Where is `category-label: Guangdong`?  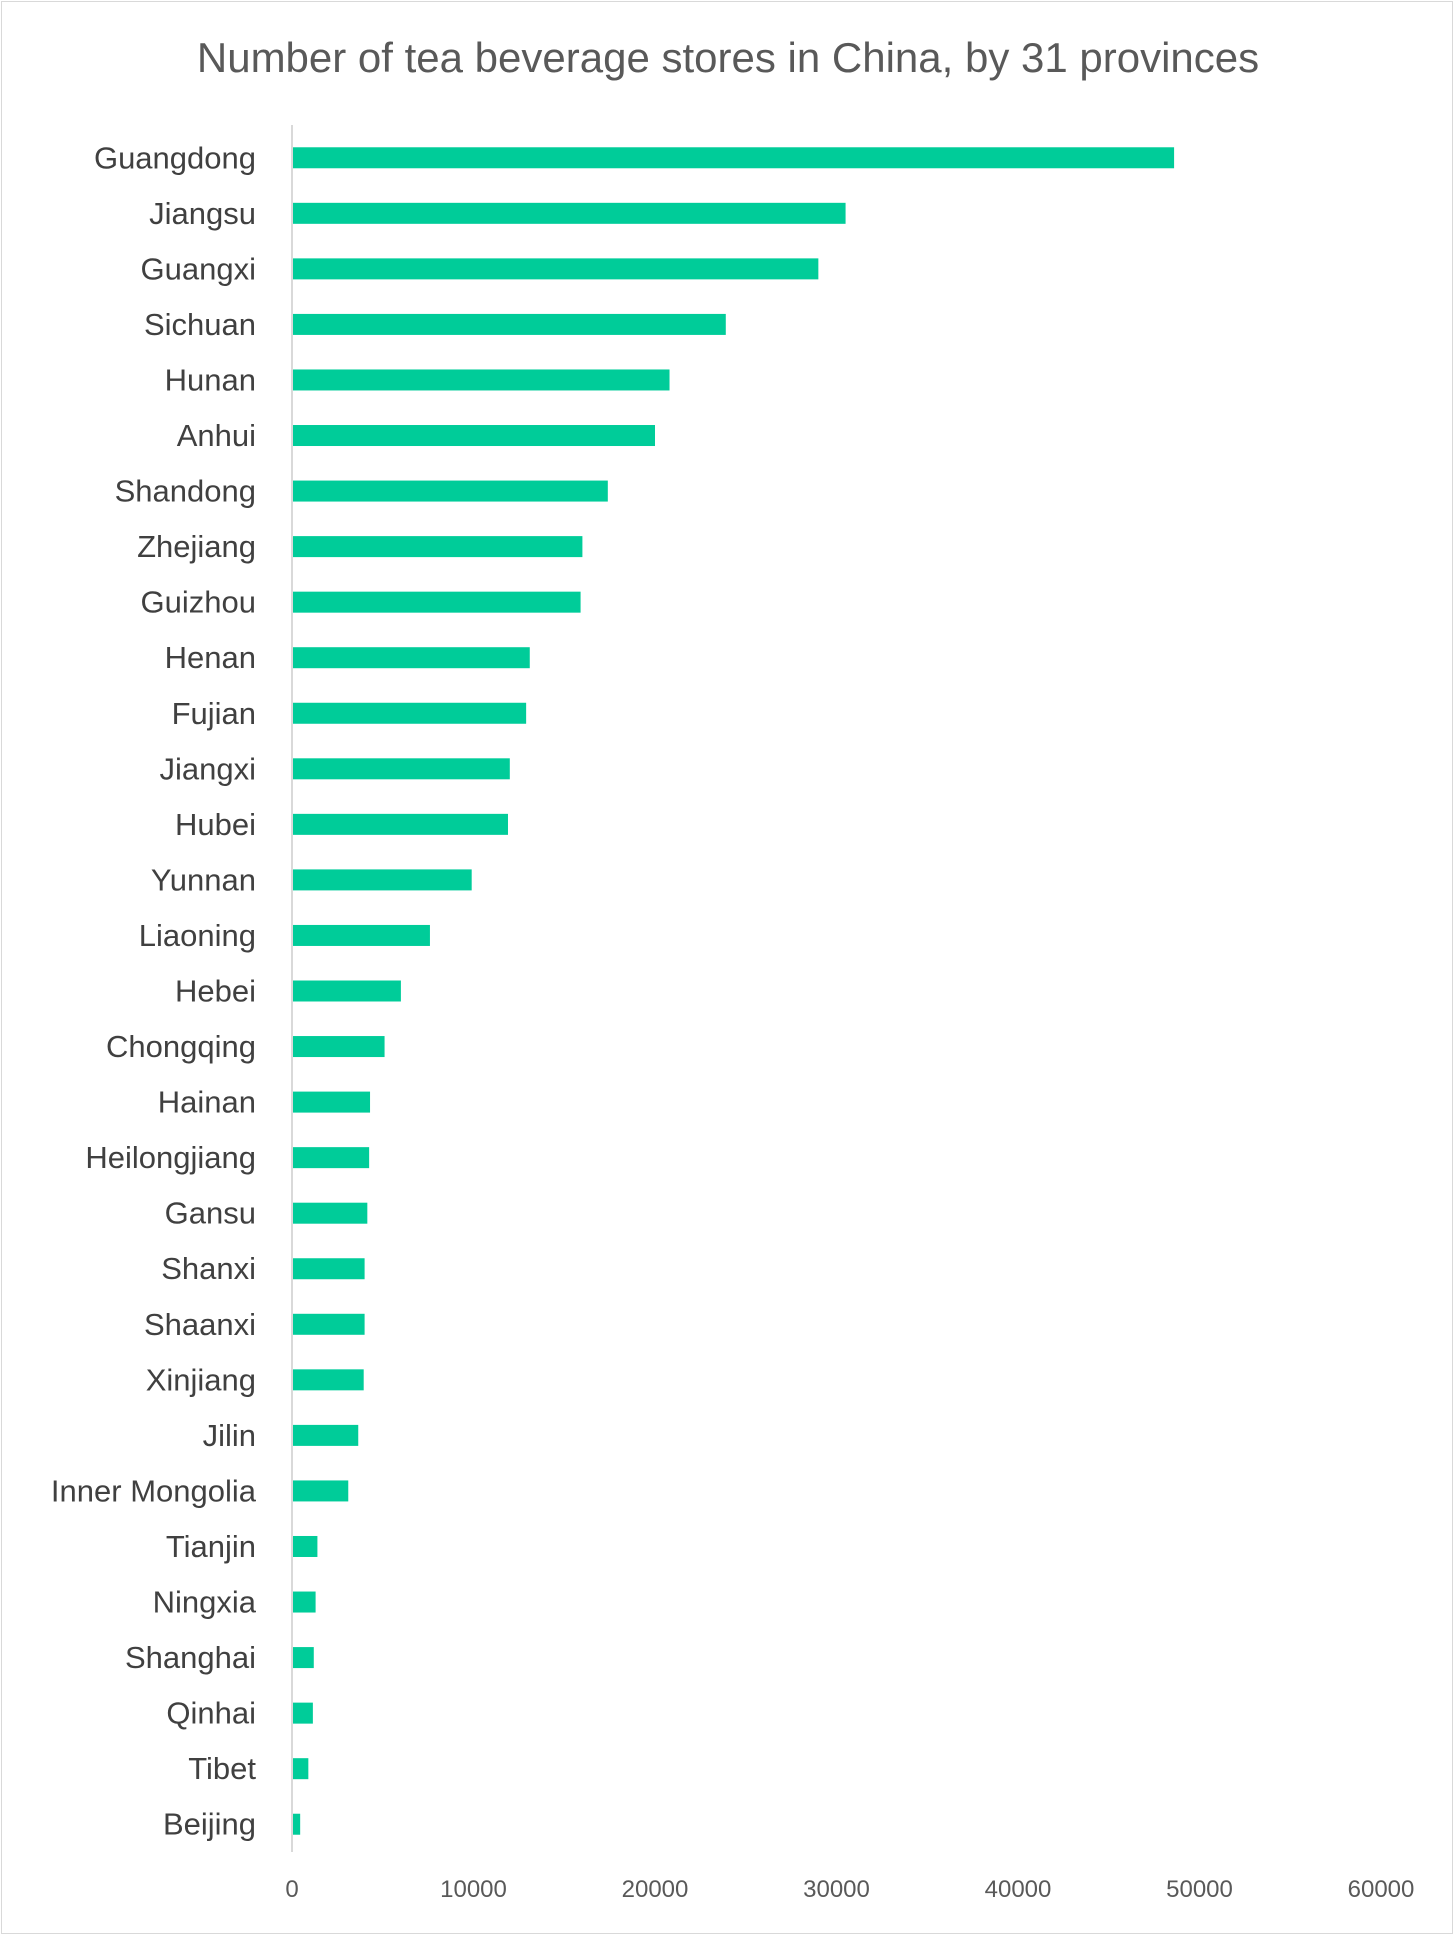 category-label: Guangdong is located at coordinates (175, 157).